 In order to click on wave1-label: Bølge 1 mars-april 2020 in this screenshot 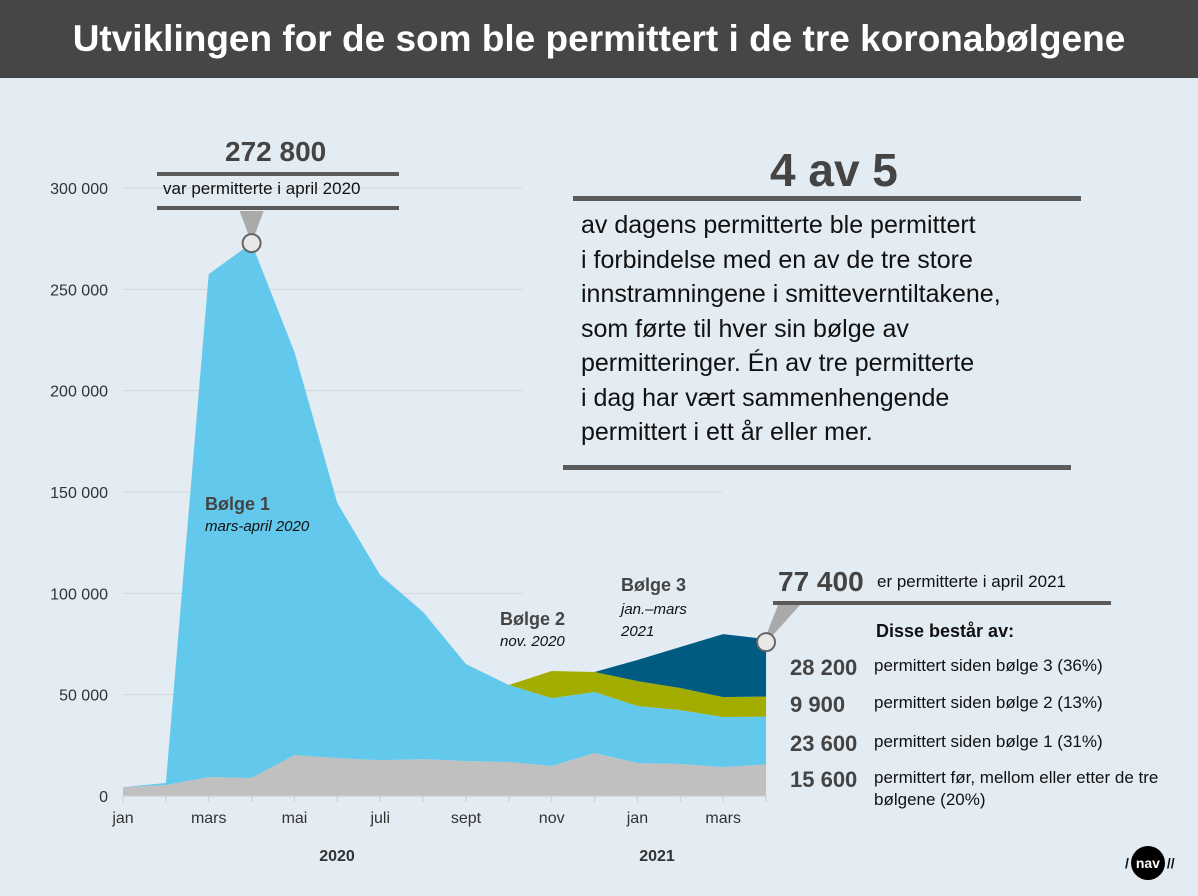, I will do `click(257, 514)`.